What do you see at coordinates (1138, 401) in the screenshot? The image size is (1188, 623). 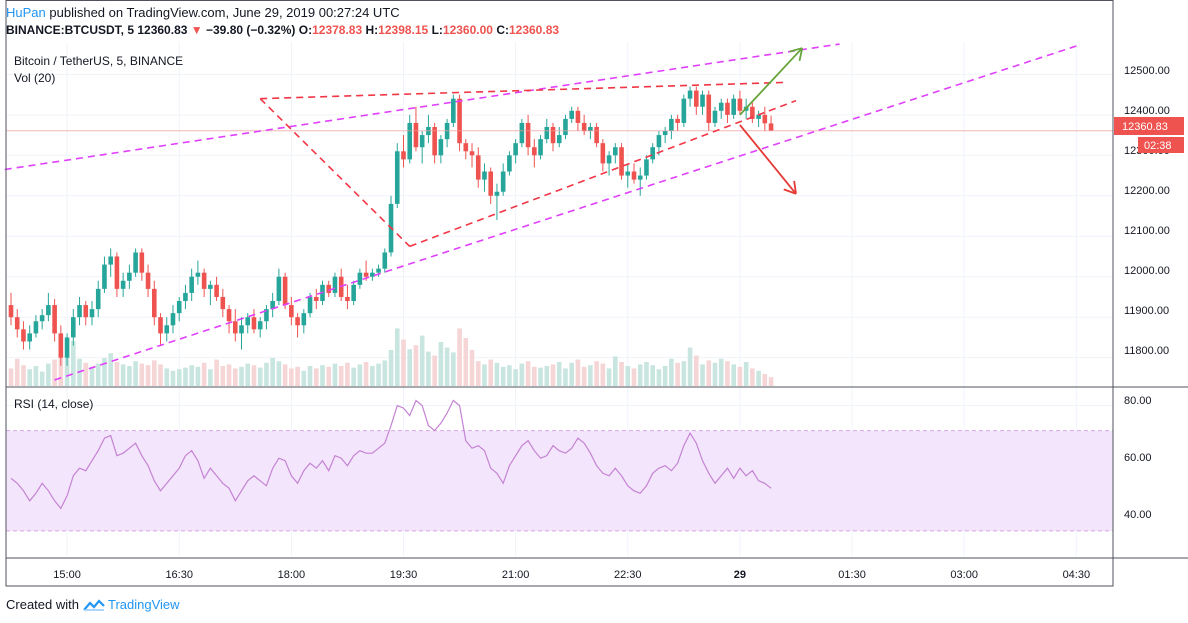 I see `rsi-tick: 80.00` at bounding box center [1138, 401].